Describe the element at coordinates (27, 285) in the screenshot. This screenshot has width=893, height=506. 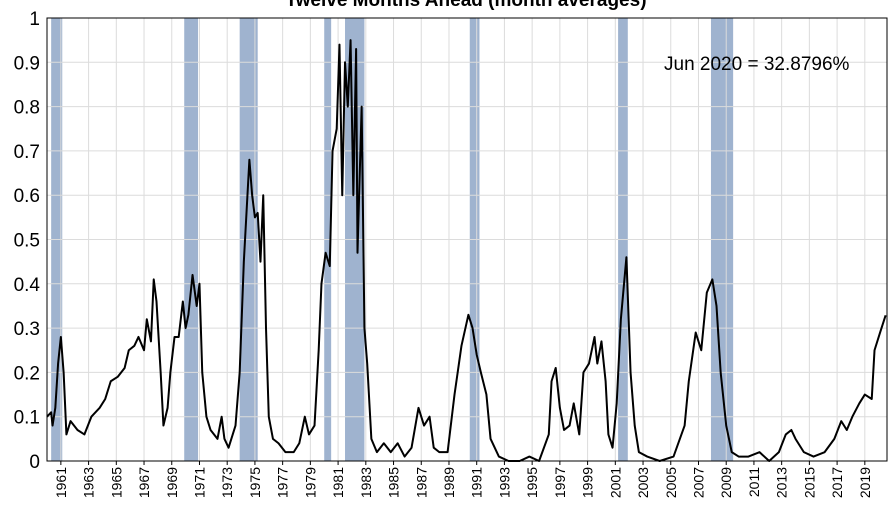
I see `y-tick-label: 0.4` at that location.